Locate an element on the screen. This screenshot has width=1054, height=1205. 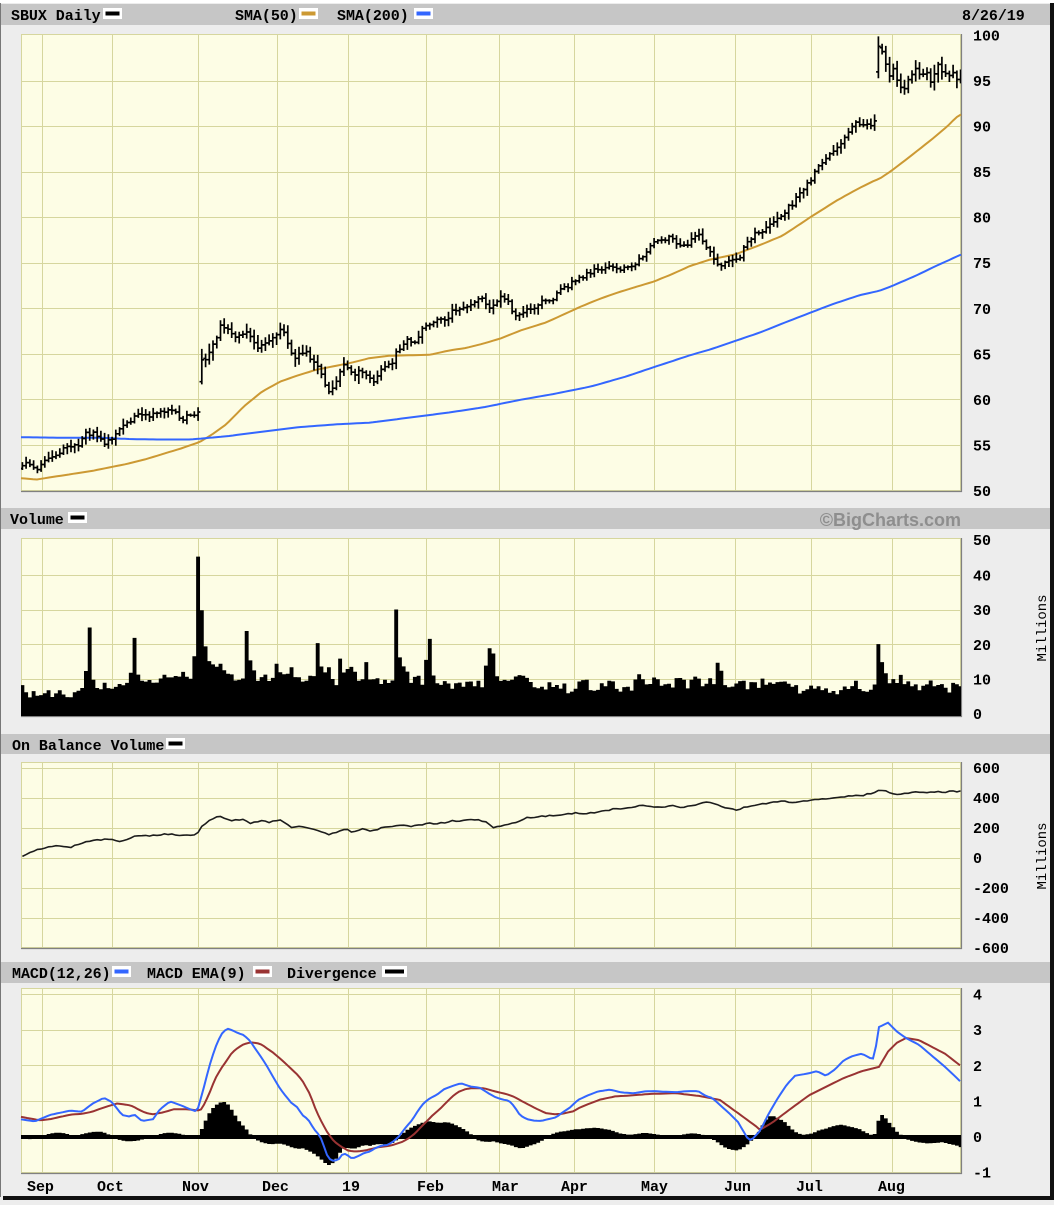
svg-text: 20 is located at coordinates (982, 646).